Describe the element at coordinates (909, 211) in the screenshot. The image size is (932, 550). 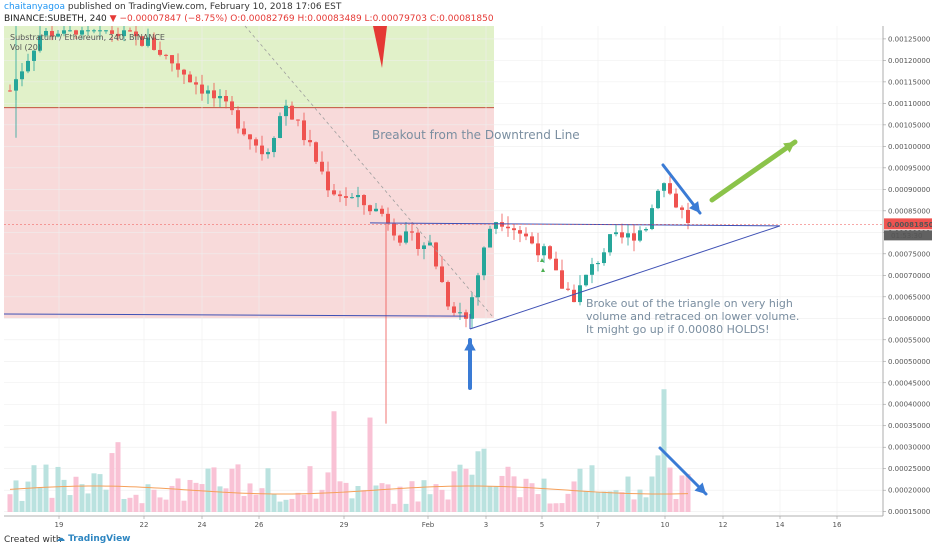
I see `price-tick-label: 0.00085000` at that location.